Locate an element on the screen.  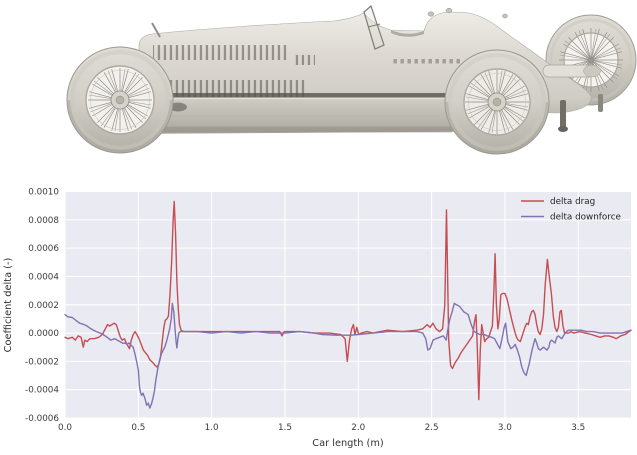
svg-text: 2.5 is located at coordinates (432, 428).